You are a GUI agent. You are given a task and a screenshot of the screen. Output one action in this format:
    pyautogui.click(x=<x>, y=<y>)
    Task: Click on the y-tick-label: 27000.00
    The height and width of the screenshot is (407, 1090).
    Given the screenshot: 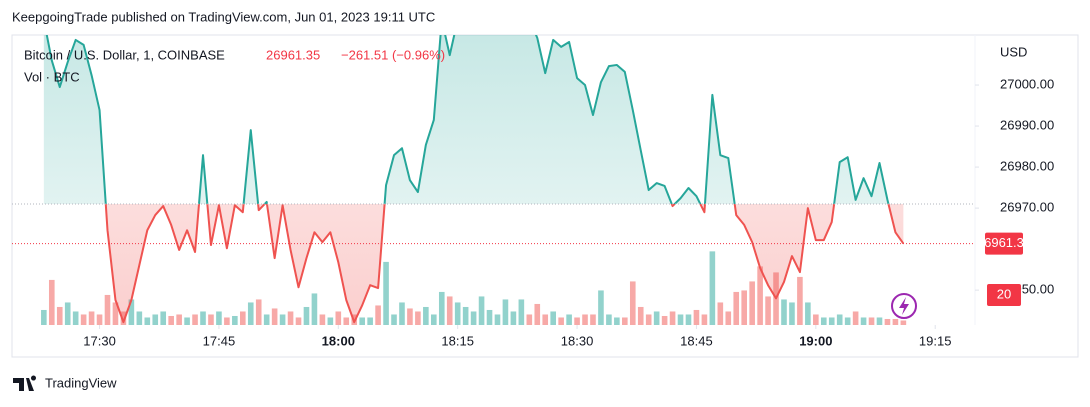 What is the action you would take?
    pyautogui.click(x=1027, y=83)
    